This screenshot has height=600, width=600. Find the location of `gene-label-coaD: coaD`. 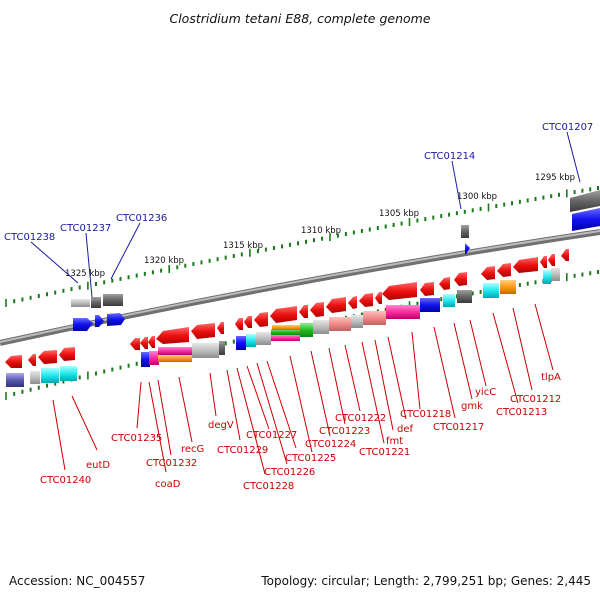

gene-label-coaD: coaD is located at coordinates (168, 484).